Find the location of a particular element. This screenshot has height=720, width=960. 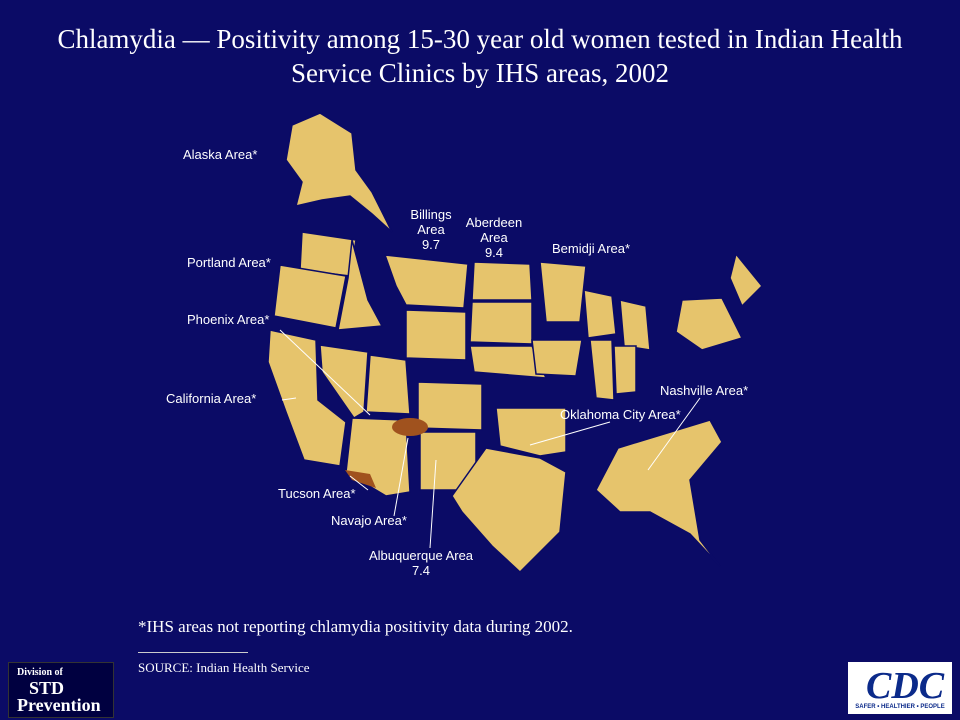

logo-text: CDC is located at coordinates (905, 686).